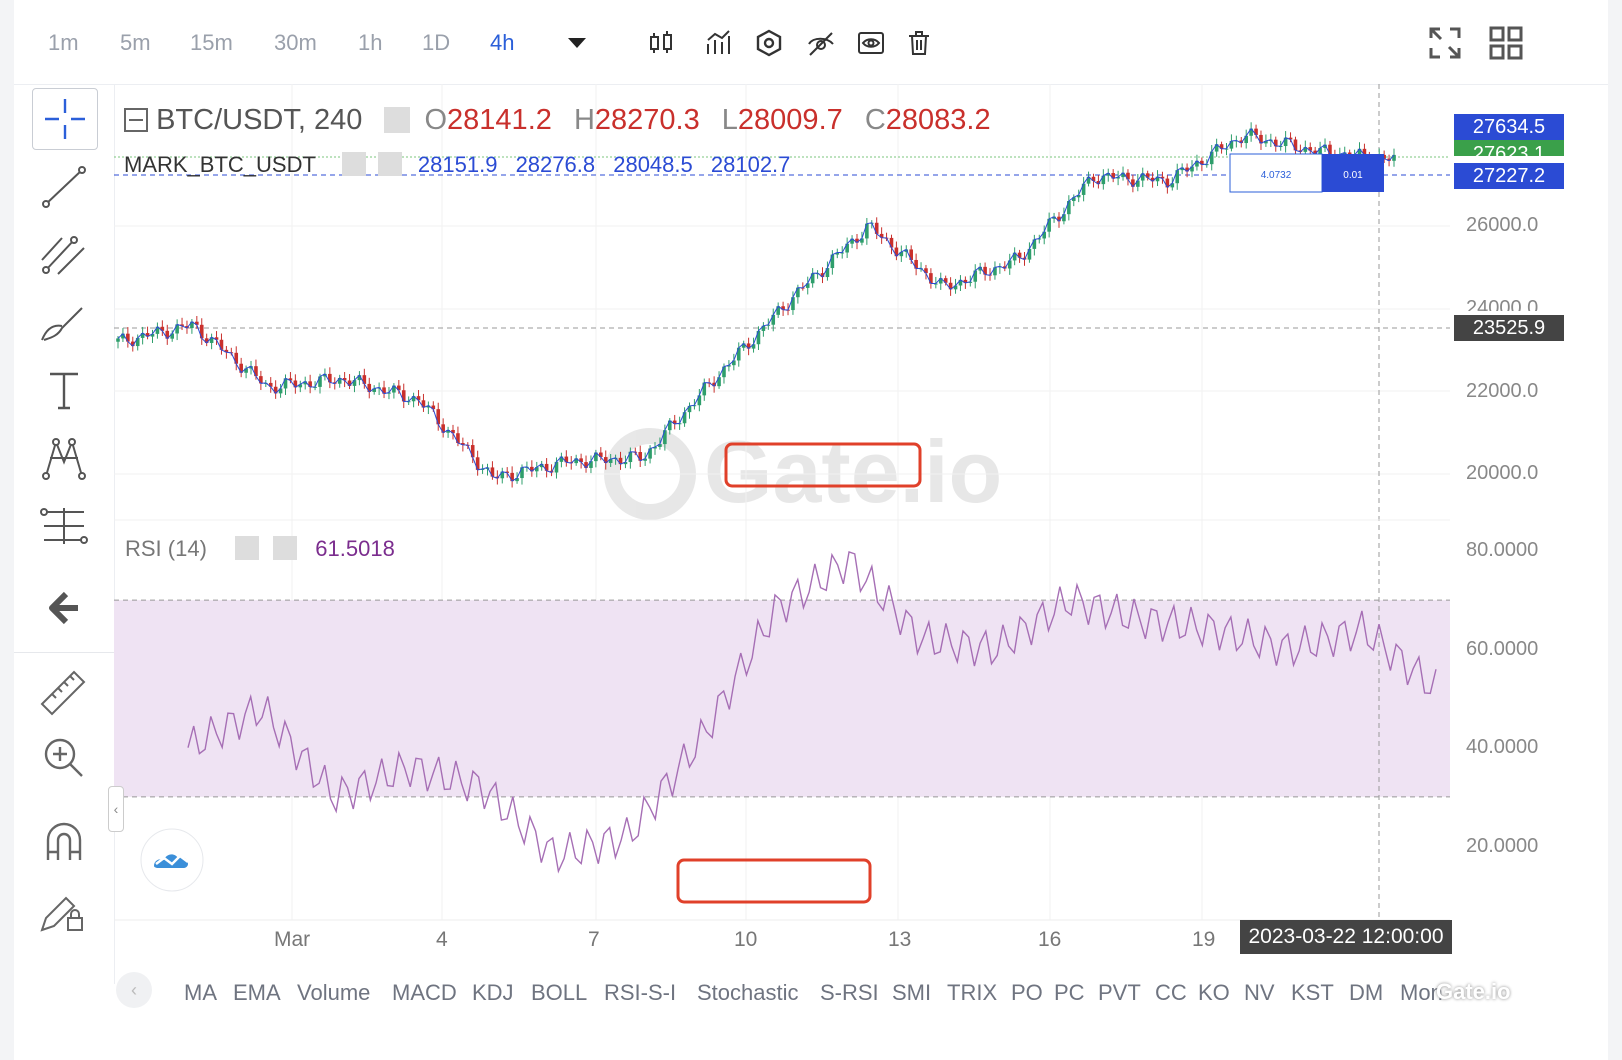 The width and height of the screenshot is (1622, 1060). Describe the element at coordinates (257, 992) in the screenshot. I see `indicator-ema: EMA` at that location.